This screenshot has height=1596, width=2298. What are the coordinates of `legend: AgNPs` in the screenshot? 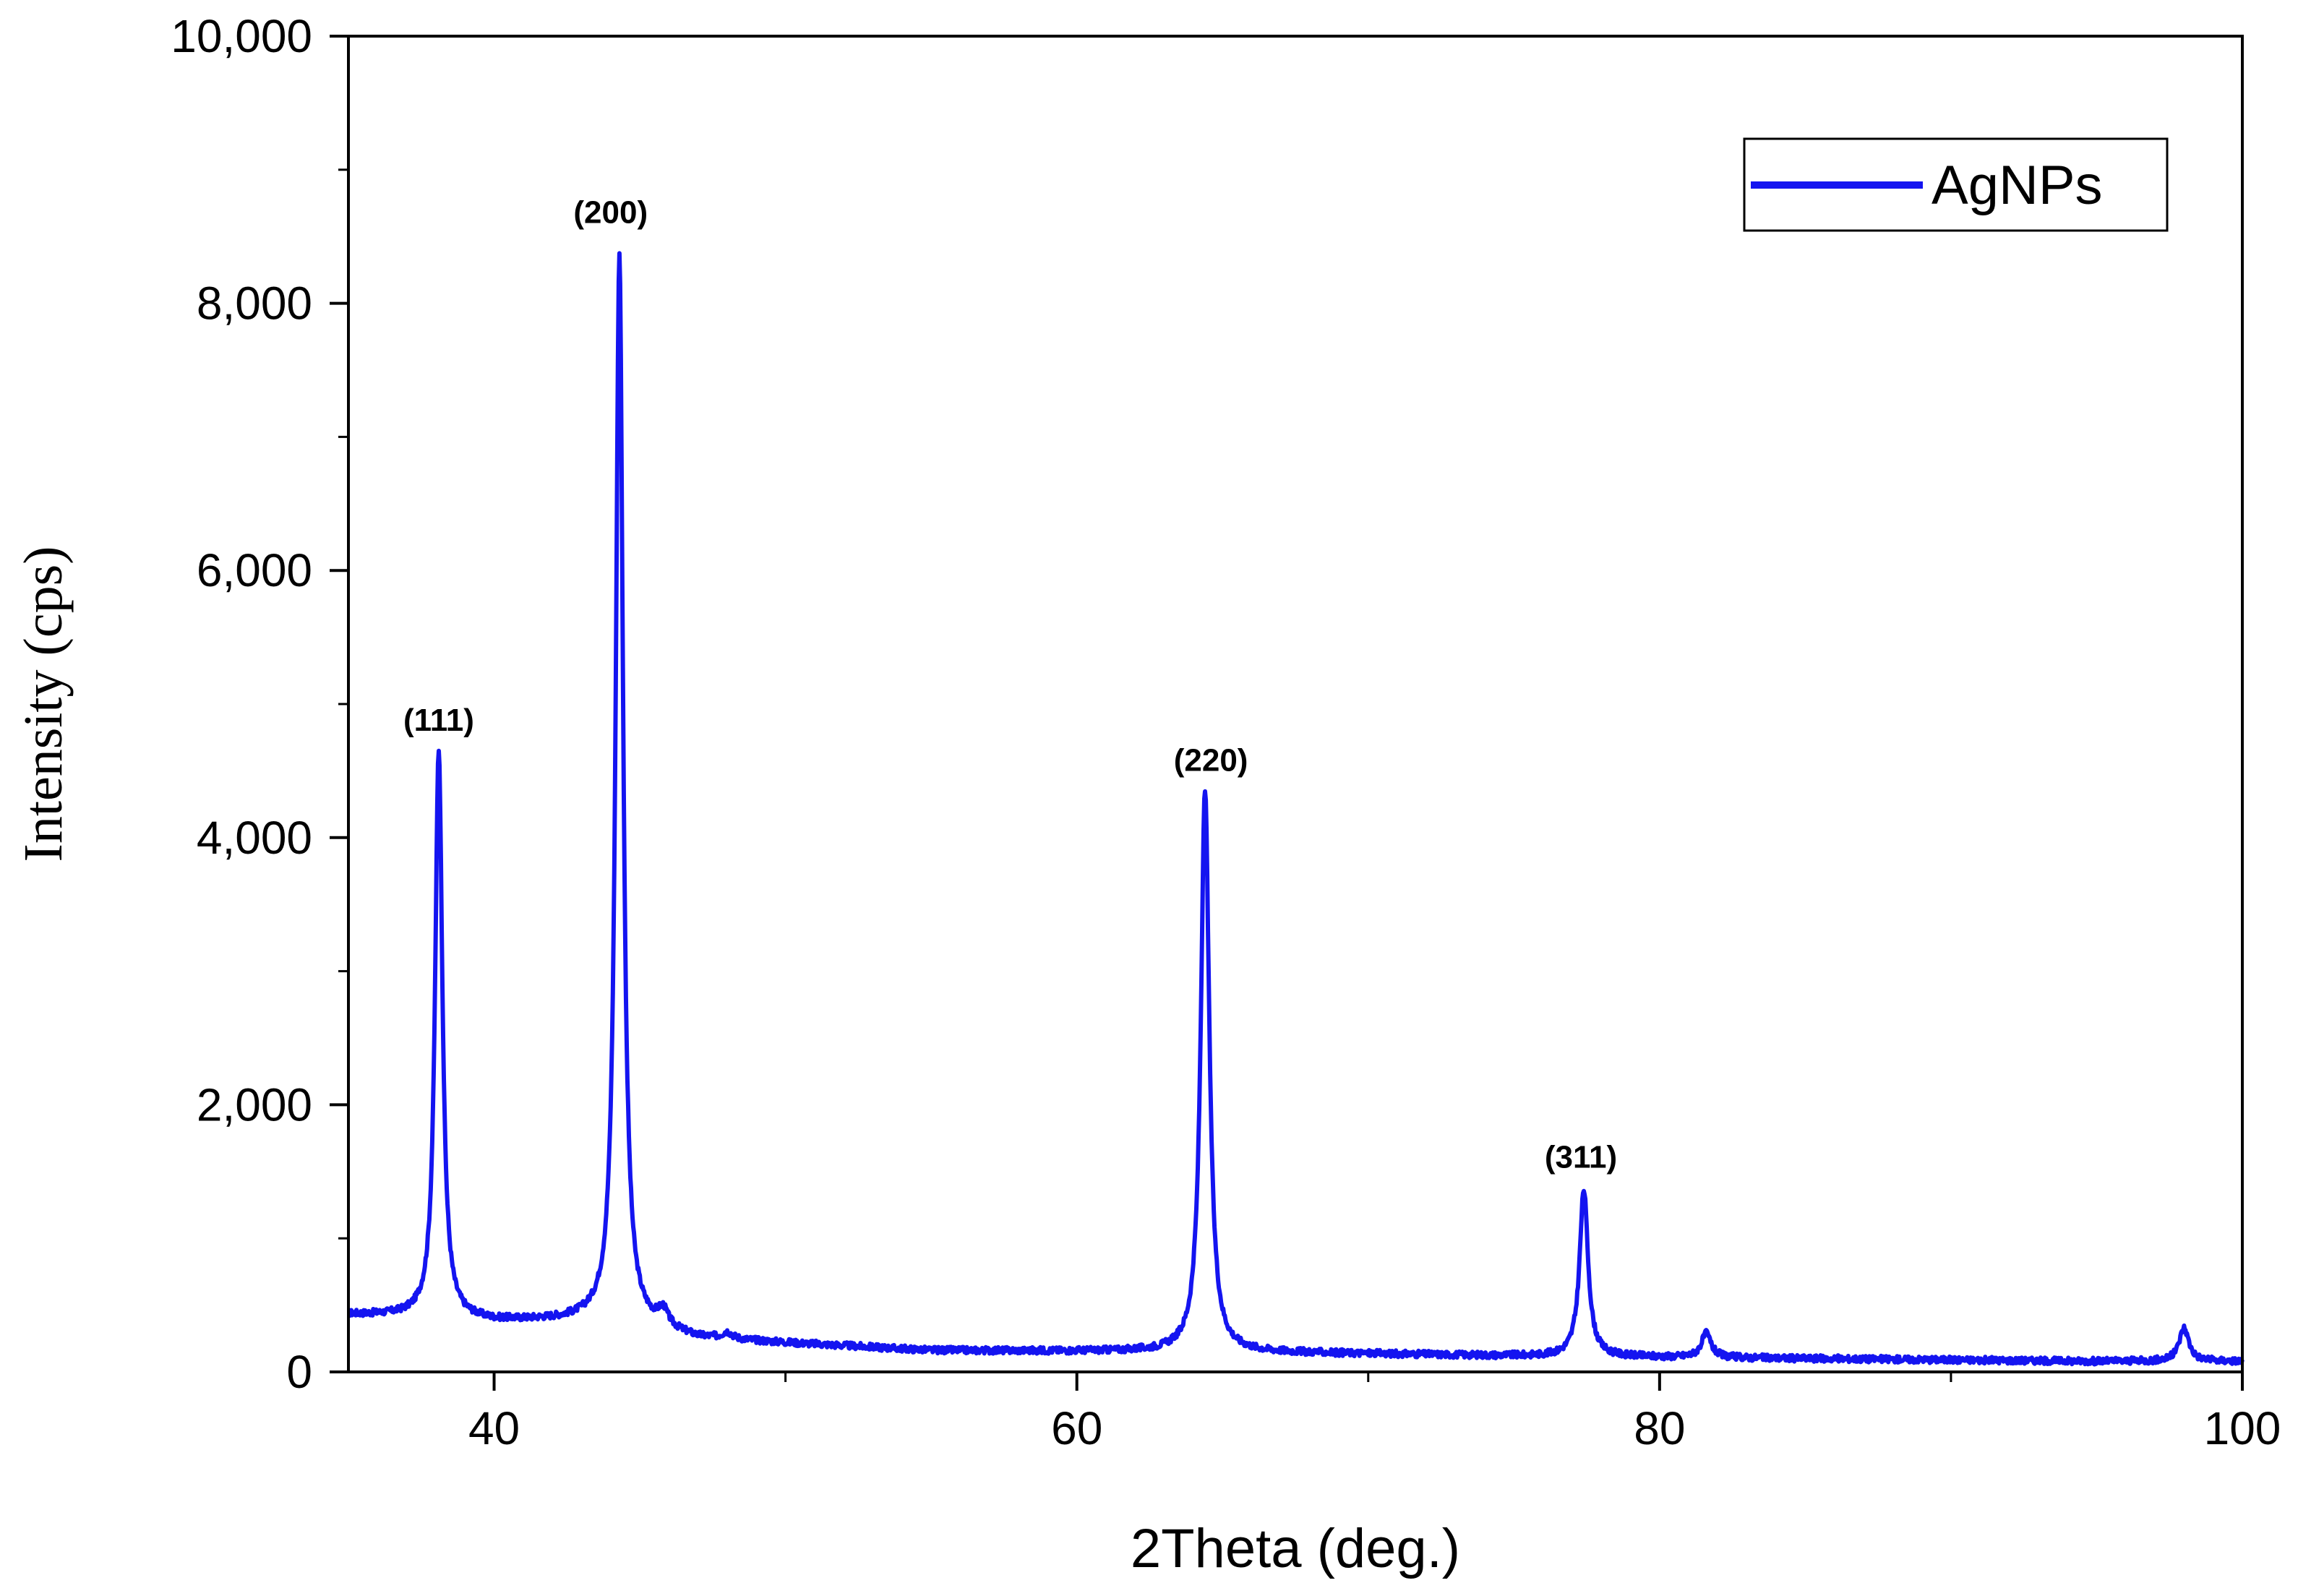 It's located at (1956, 184).